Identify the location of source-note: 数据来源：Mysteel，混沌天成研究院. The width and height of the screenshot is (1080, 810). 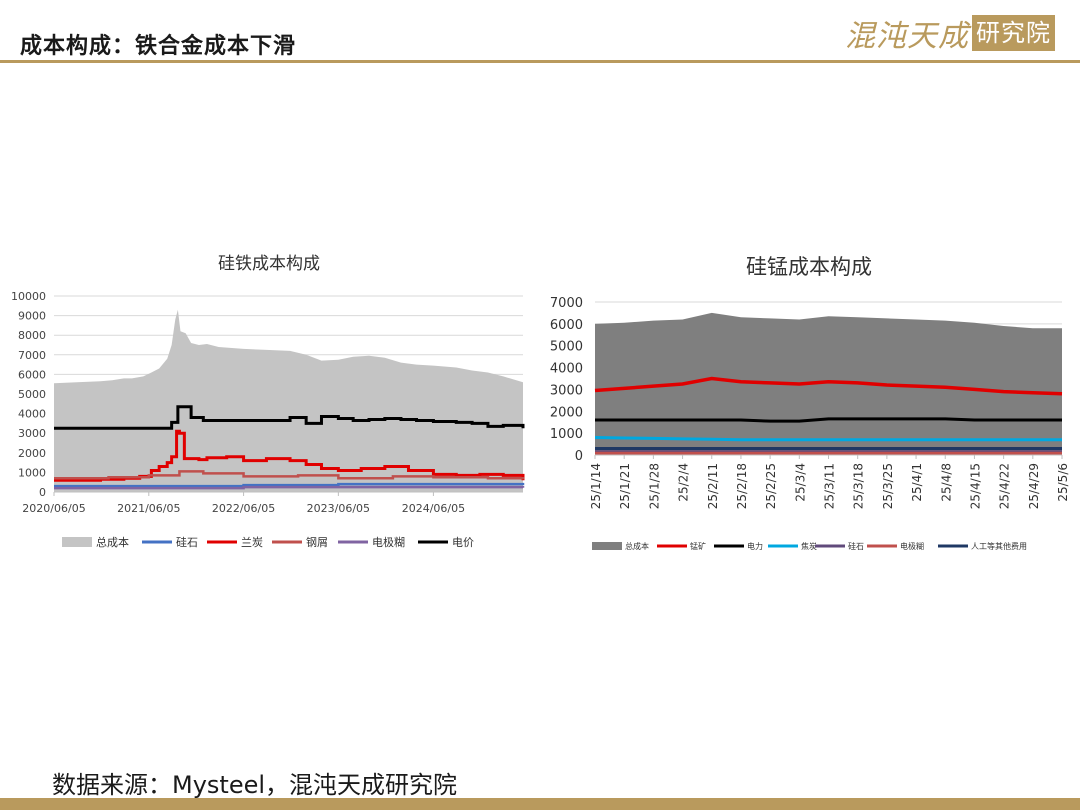
(255, 785).